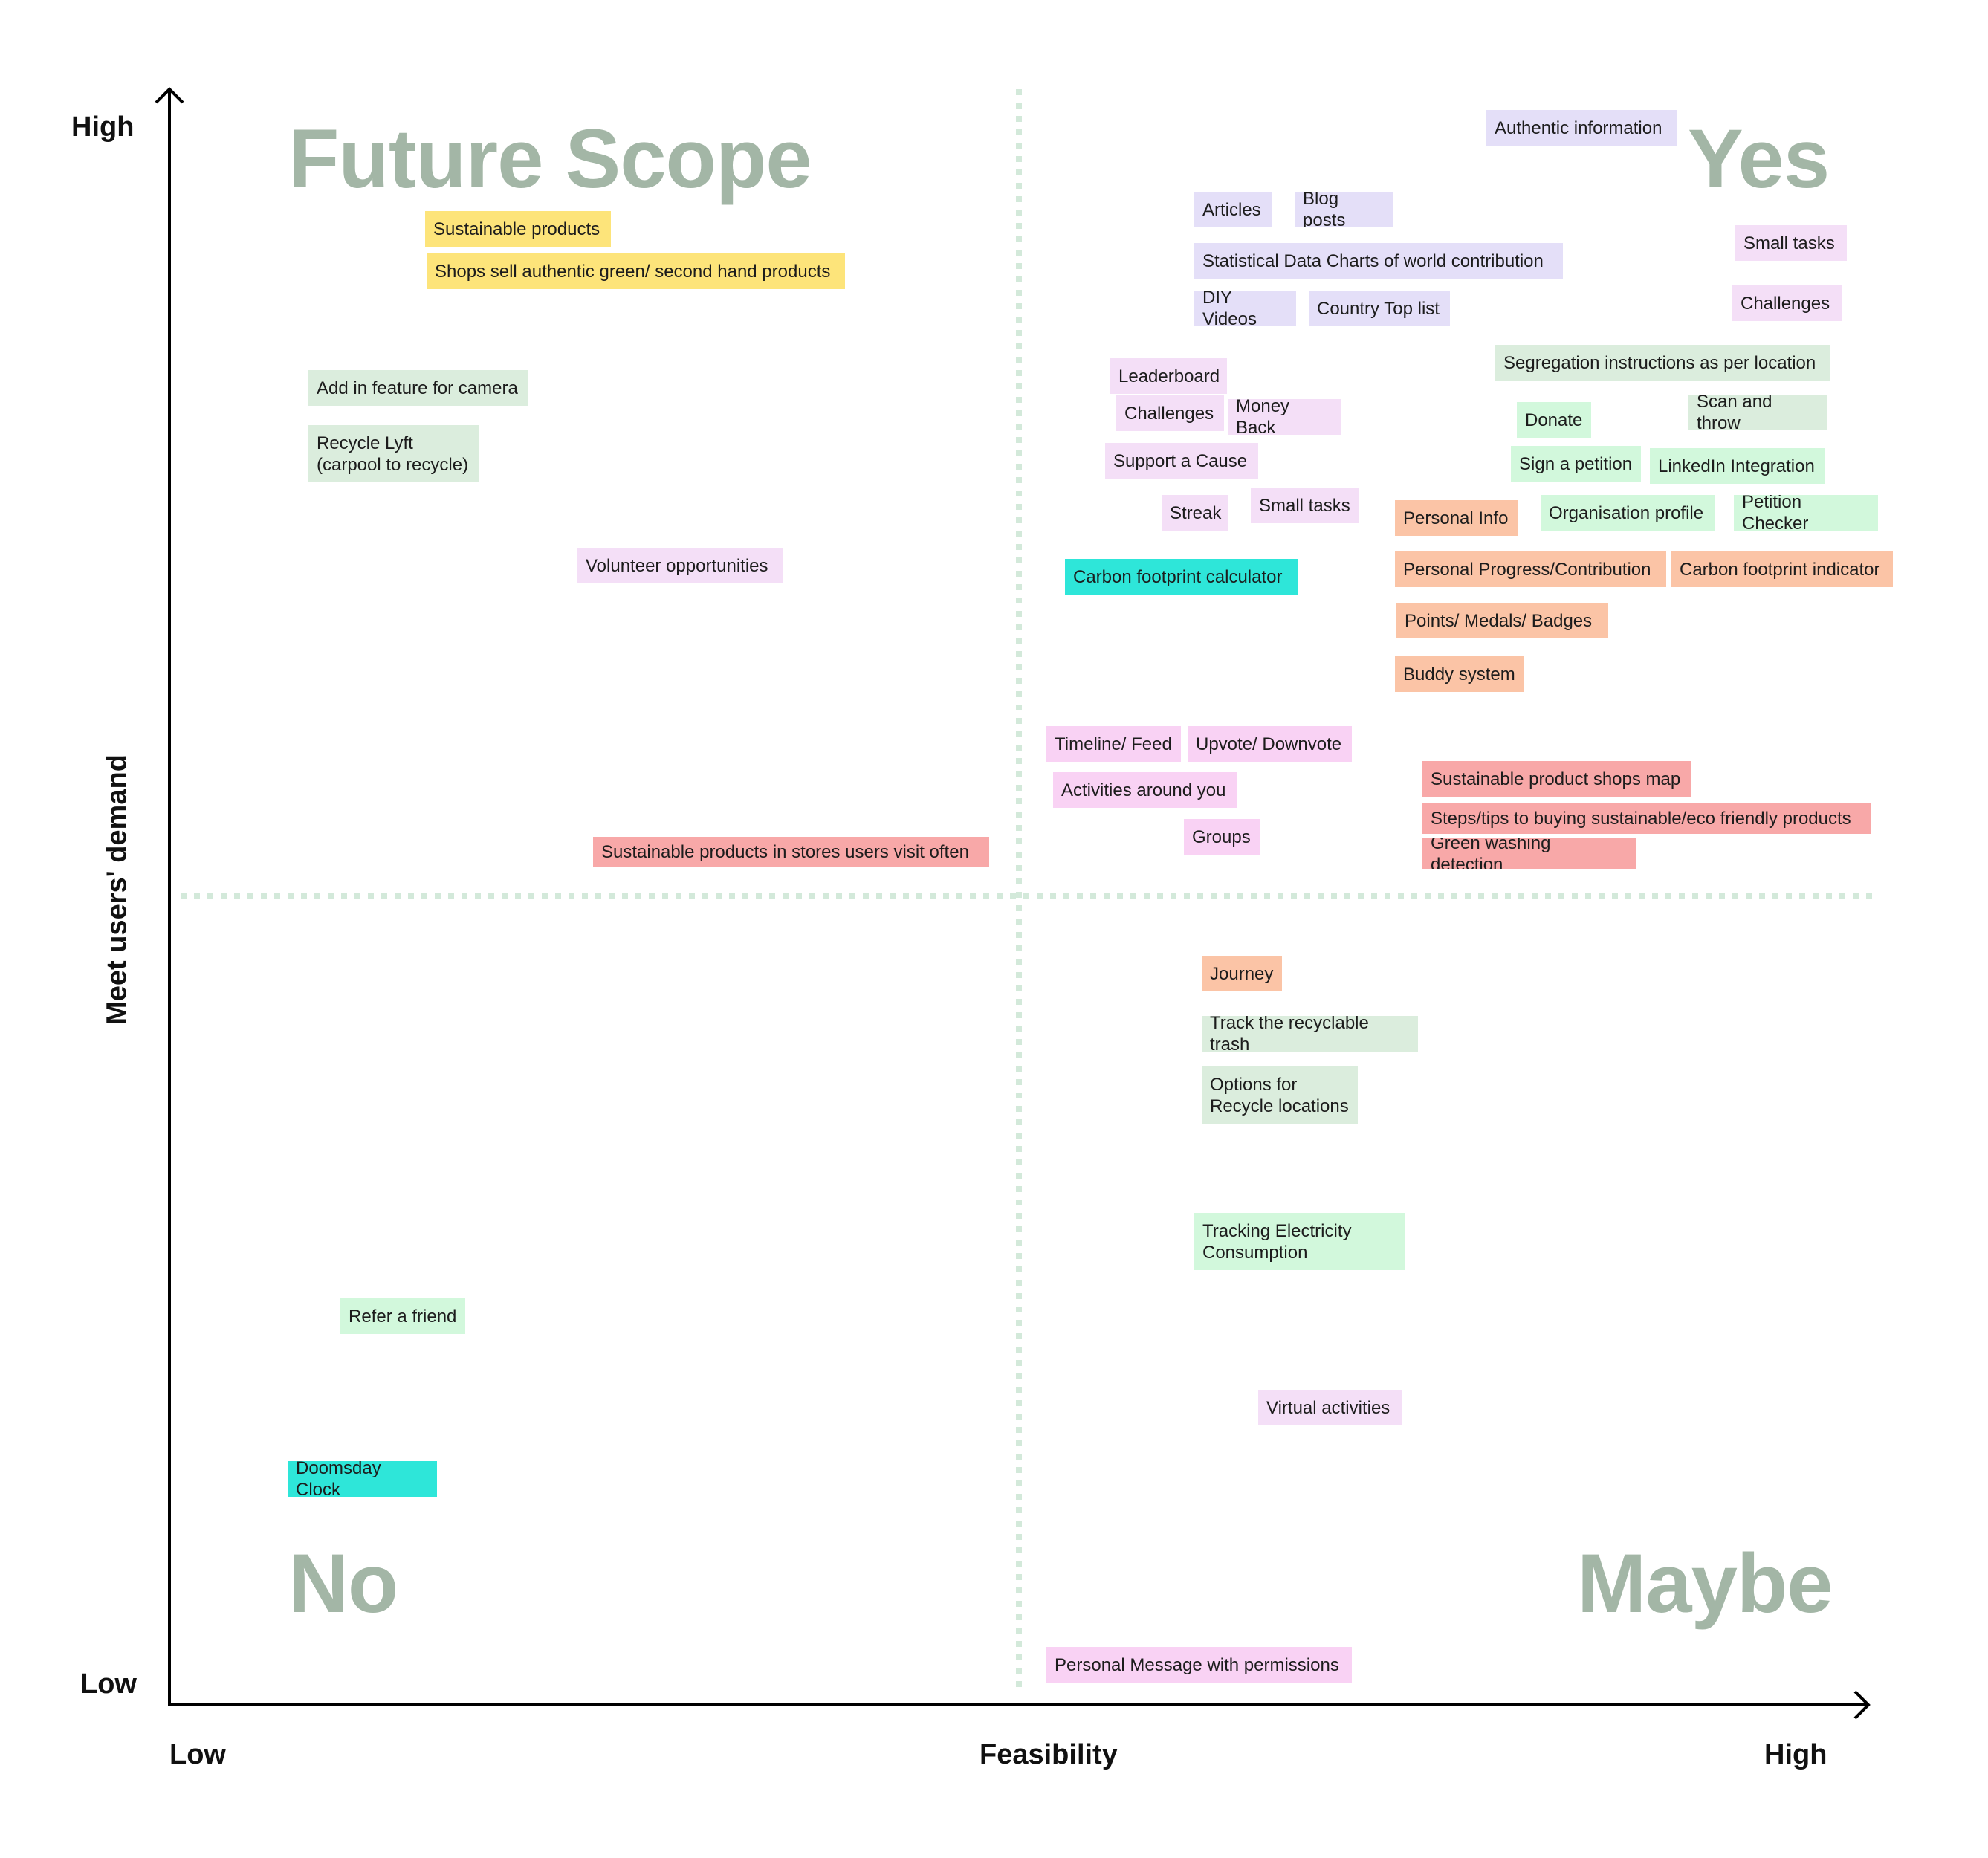 Image resolution: width=1988 pixels, height=1858 pixels. I want to click on sticky-note: Segregation instructions as per location, so click(1662, 363).